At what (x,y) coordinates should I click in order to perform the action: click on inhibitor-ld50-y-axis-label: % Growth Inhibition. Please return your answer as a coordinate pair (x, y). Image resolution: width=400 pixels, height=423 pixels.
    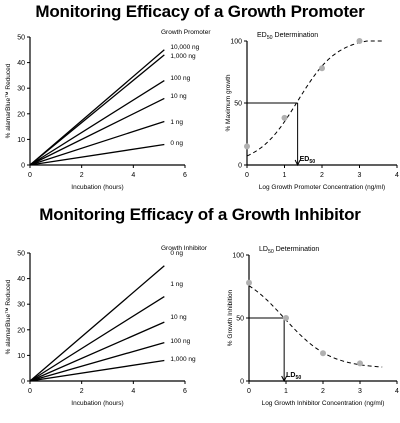
    Looking at the image, I should click on (230, 317).